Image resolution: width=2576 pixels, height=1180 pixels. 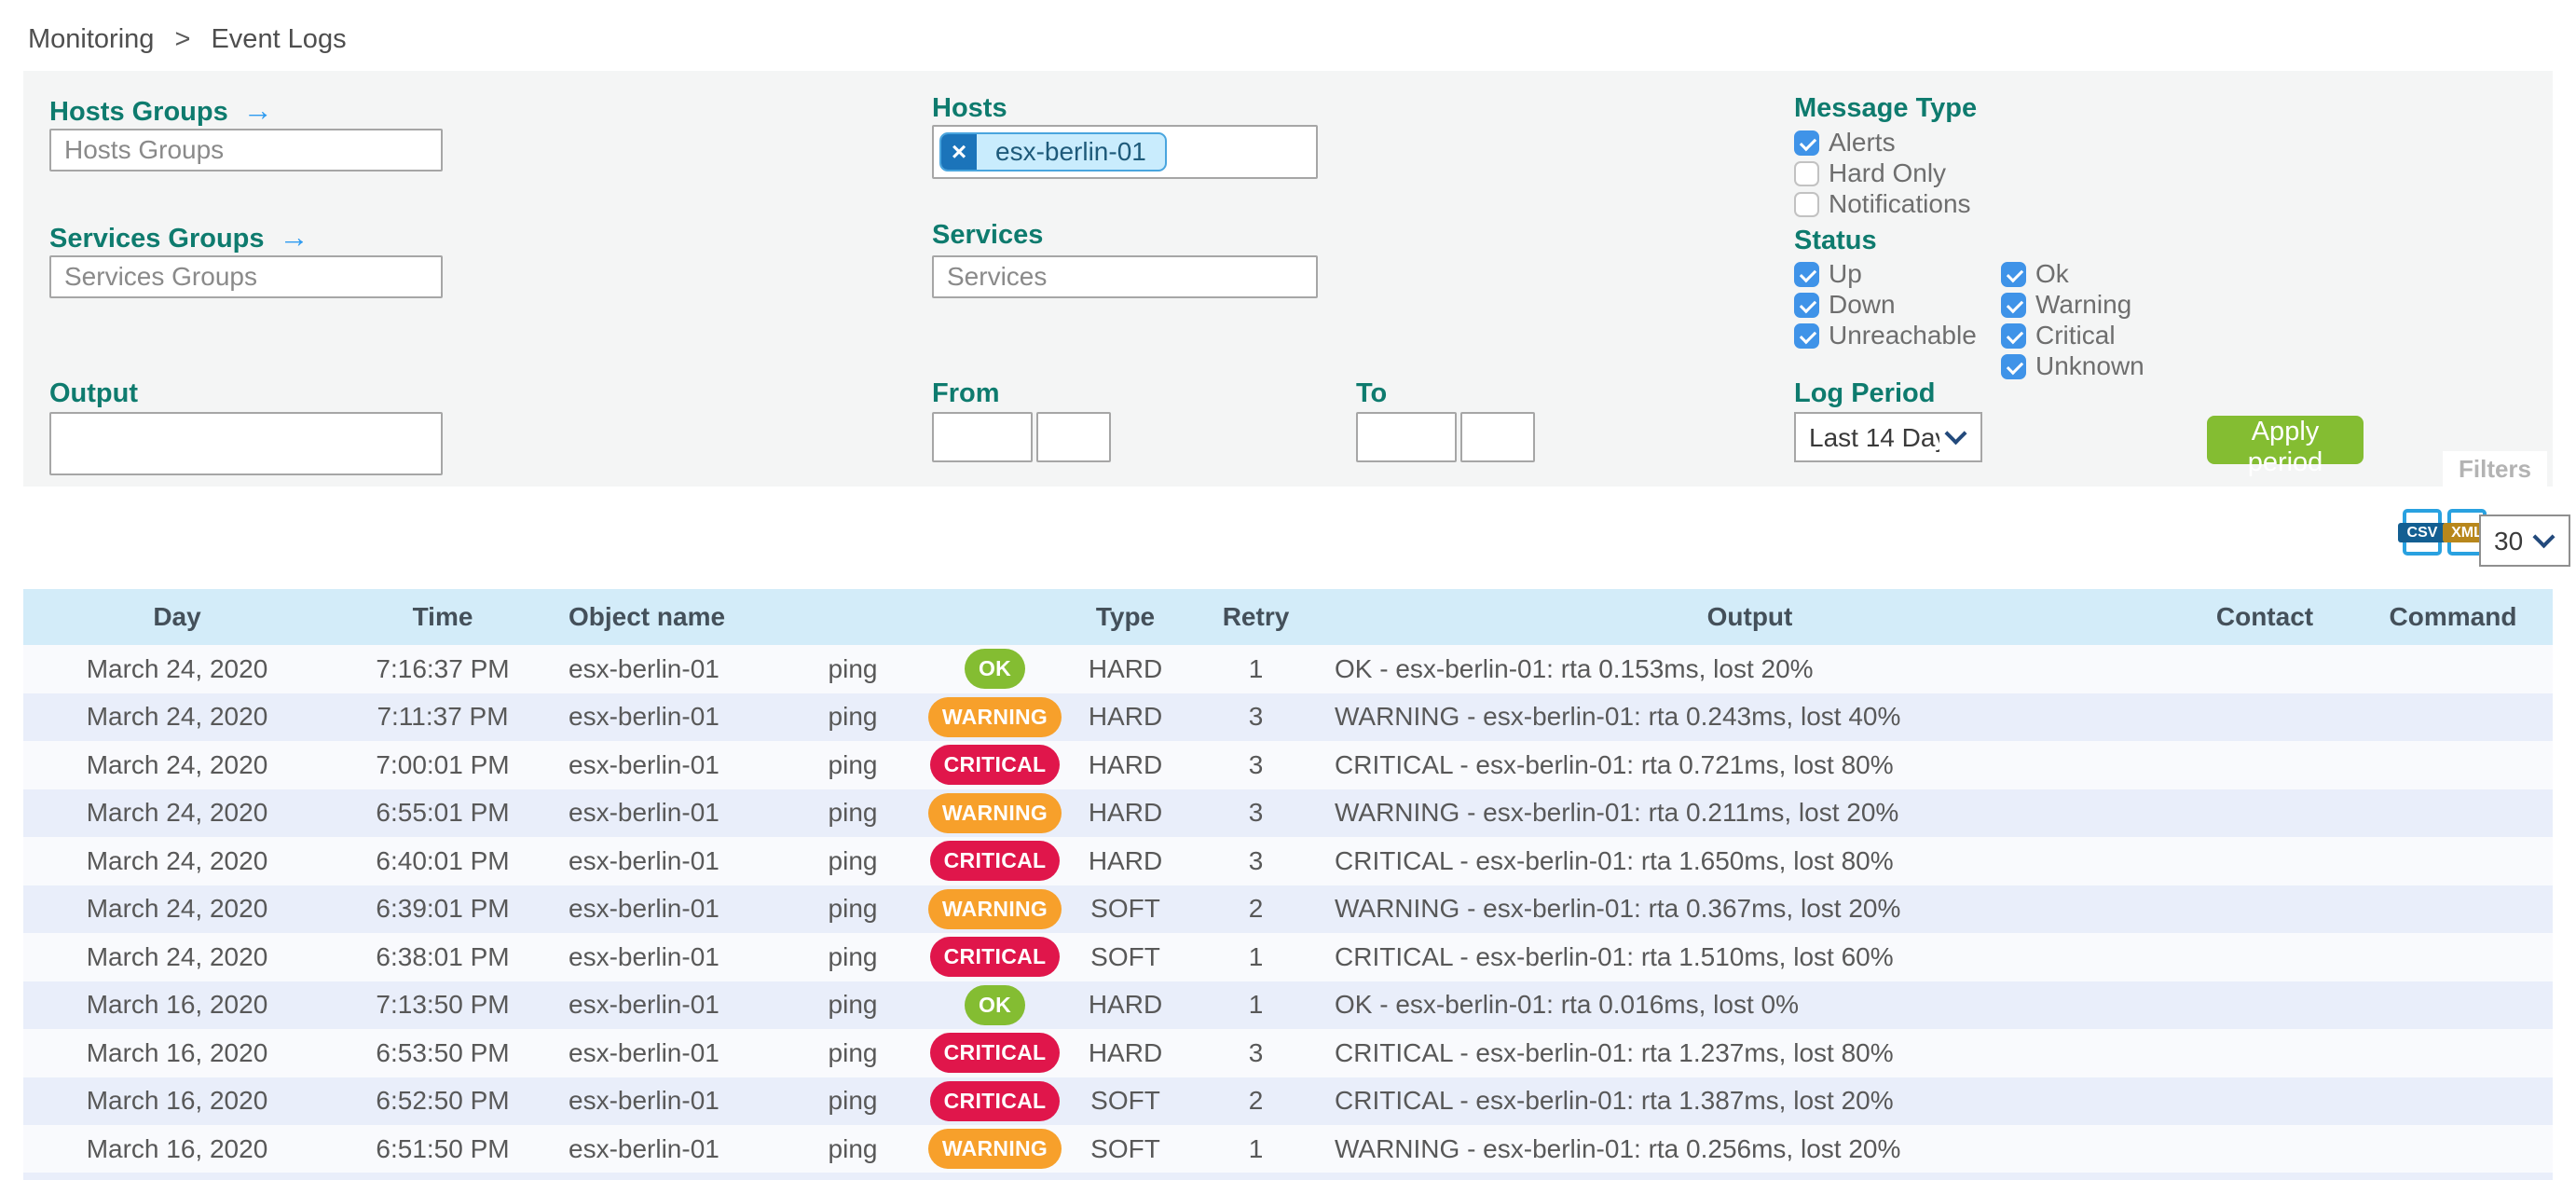 I want to click on checkbox-down: Down, so click(x=1845, y=304).